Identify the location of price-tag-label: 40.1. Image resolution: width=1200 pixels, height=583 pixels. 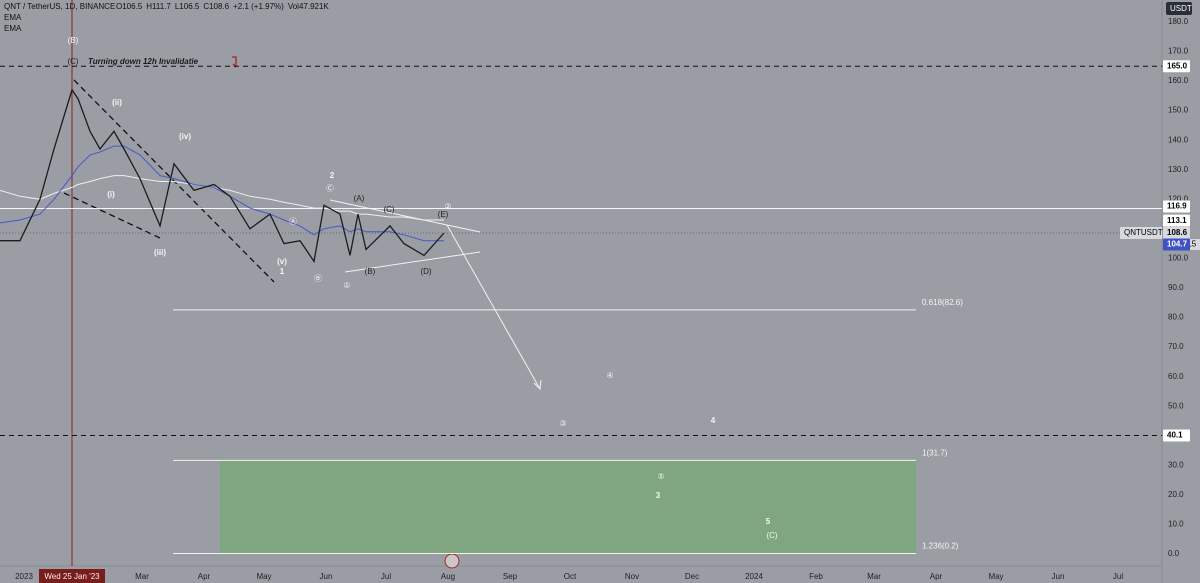
(1175, 435).